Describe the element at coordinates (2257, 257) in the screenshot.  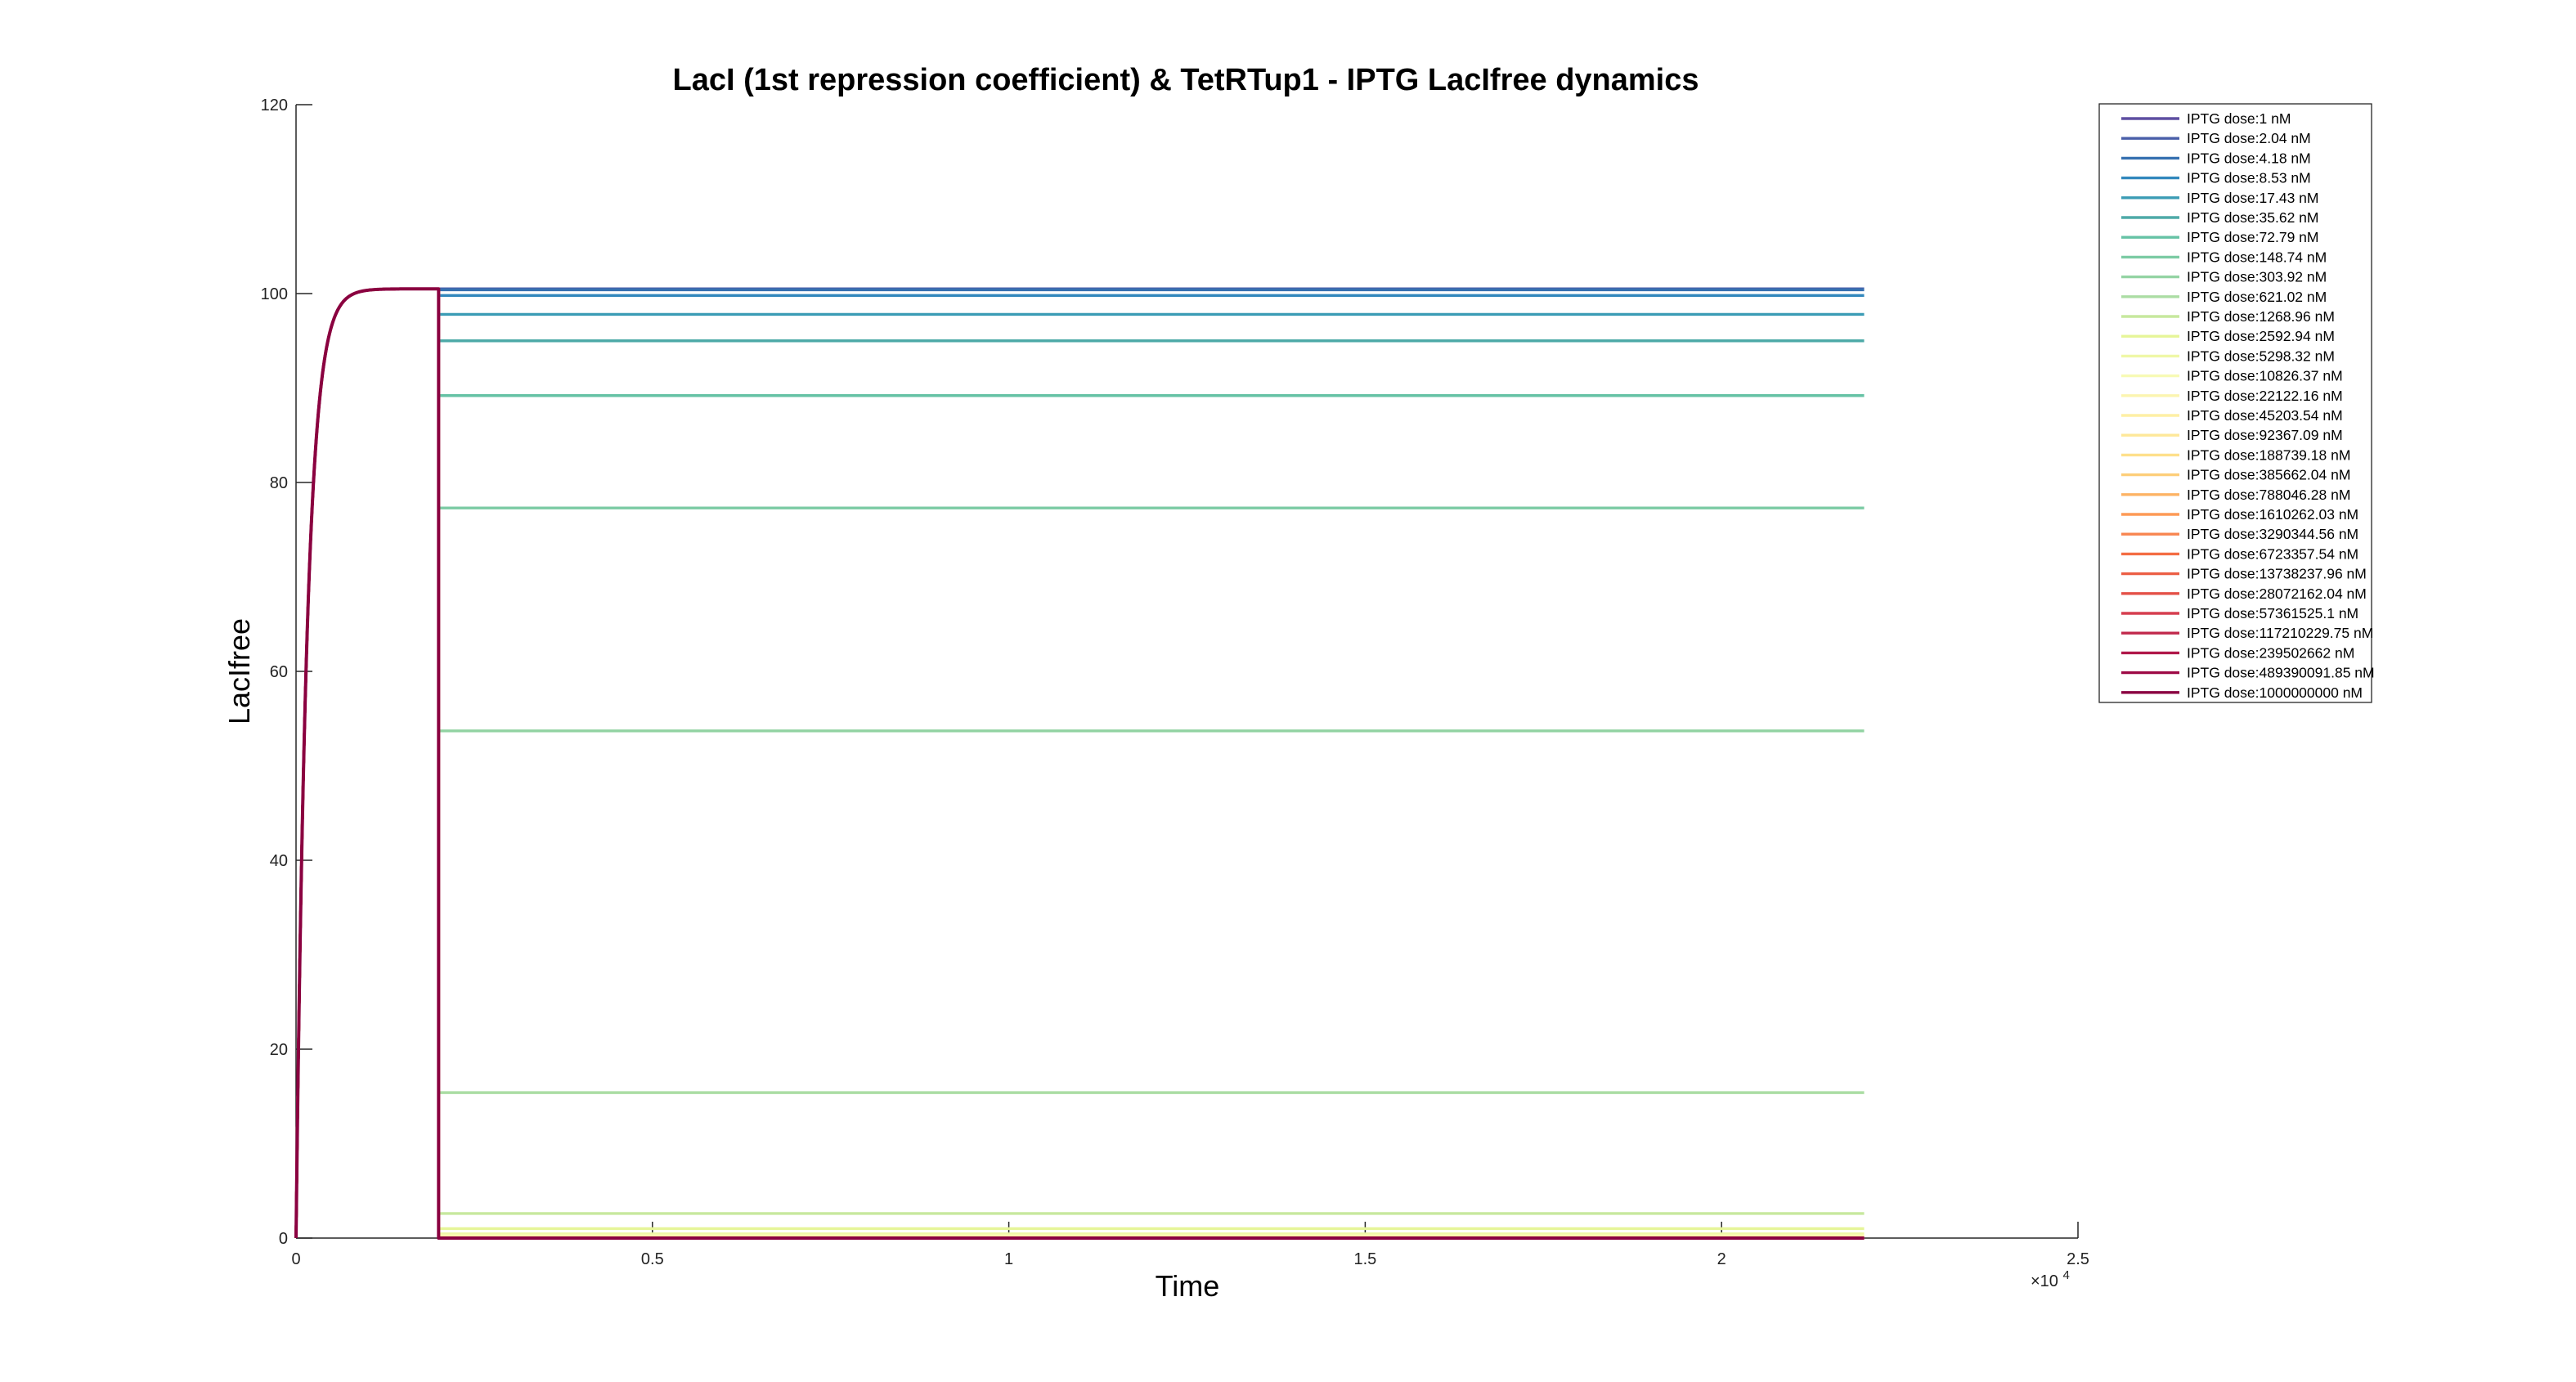
I see `legend-entry: IPTG dose:148.74 nM` at that location.